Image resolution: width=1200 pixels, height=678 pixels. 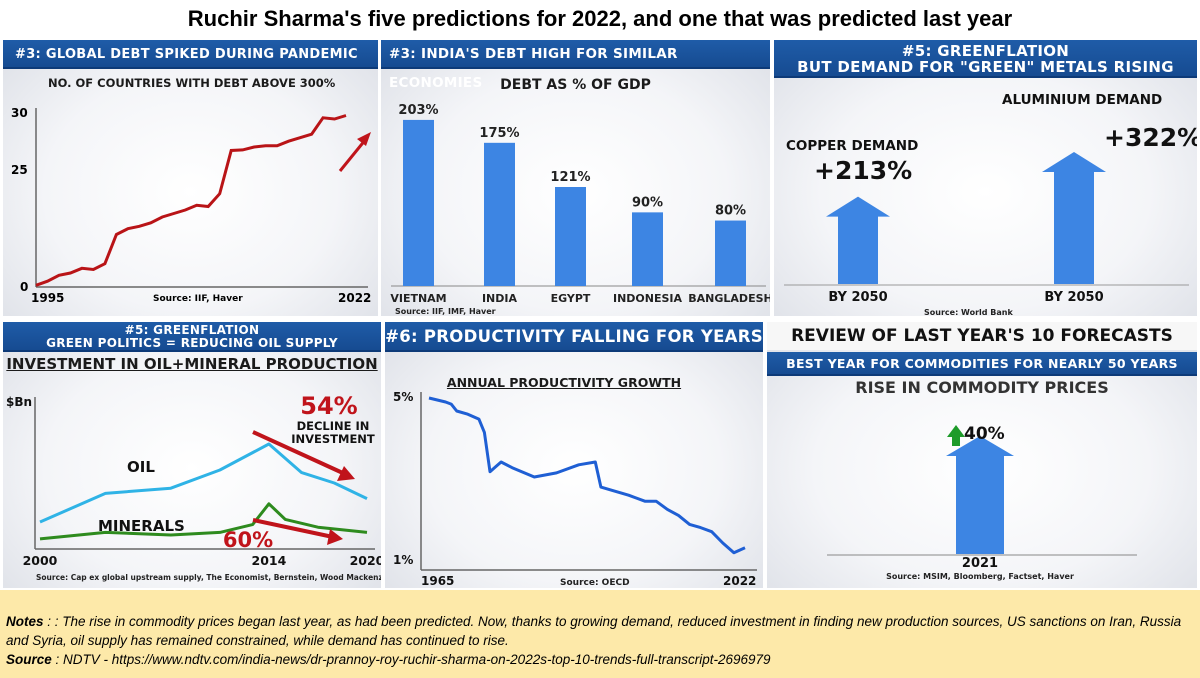 I want to click on category-label: INDIA, so click(x=500, y=298).